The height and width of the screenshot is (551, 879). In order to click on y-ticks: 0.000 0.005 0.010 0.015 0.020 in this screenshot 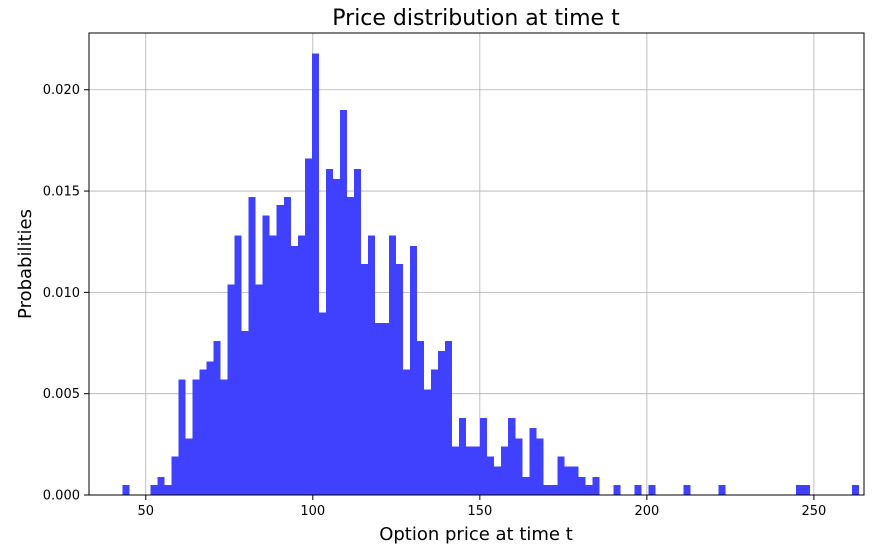, I will do `click(66, 293)`.